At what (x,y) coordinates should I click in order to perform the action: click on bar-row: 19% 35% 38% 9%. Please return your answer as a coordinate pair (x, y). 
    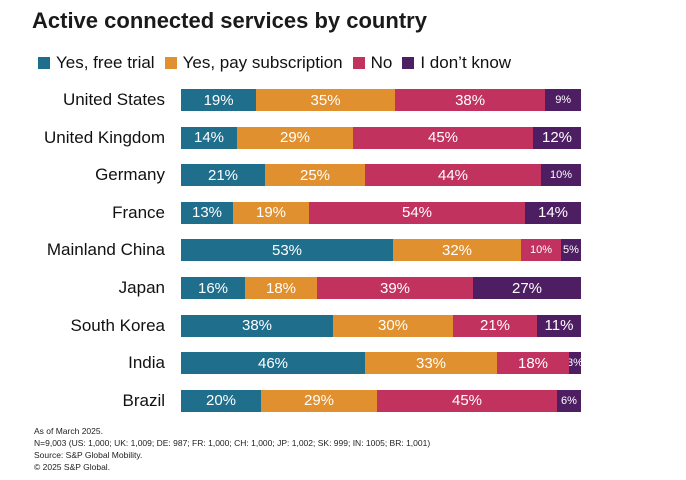
    Looking at the image, I should click on (381, 100).